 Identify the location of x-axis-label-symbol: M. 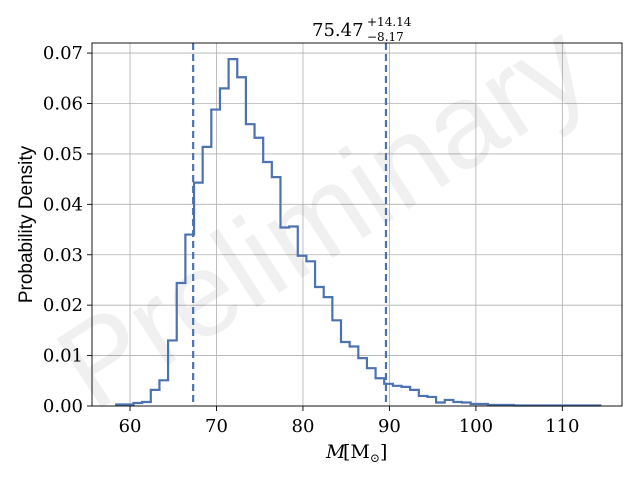
(335, 452).